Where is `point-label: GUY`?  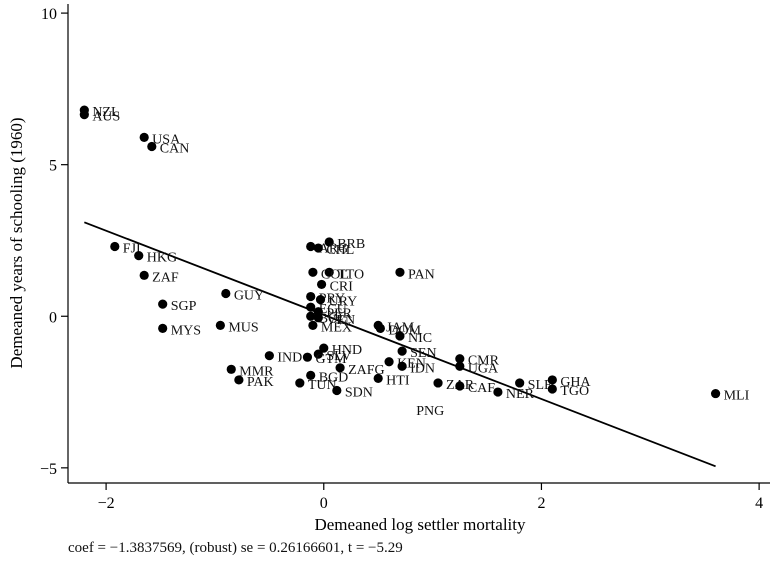
point-label: GUY is located at coordinates (249, 296).